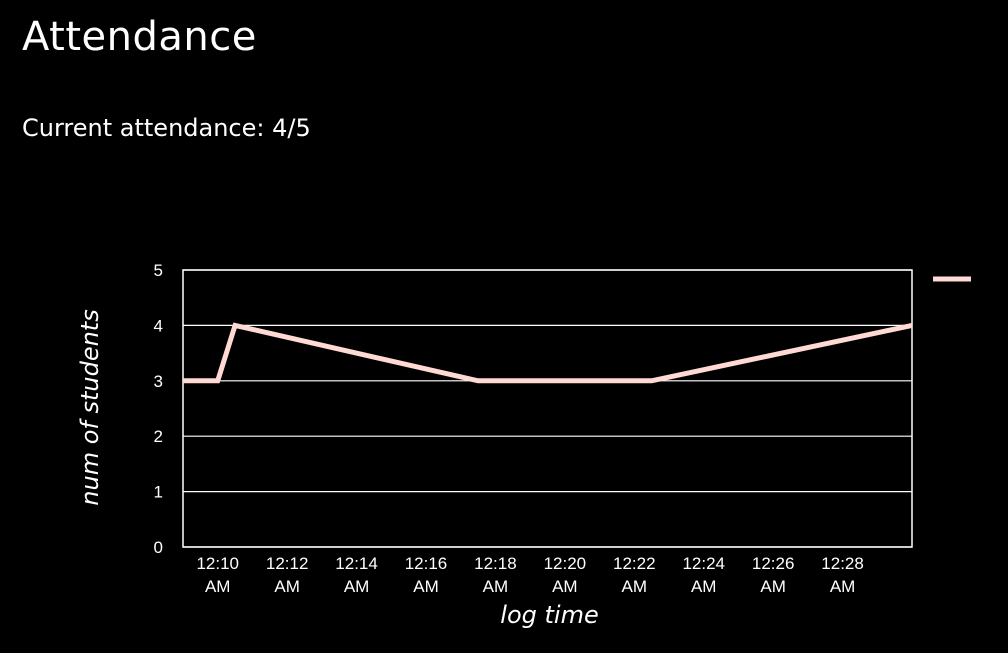  Describe the element at coordinates (773, 575) in the screenshot. I see `x-tick-label: 12:26 AM` at that location.